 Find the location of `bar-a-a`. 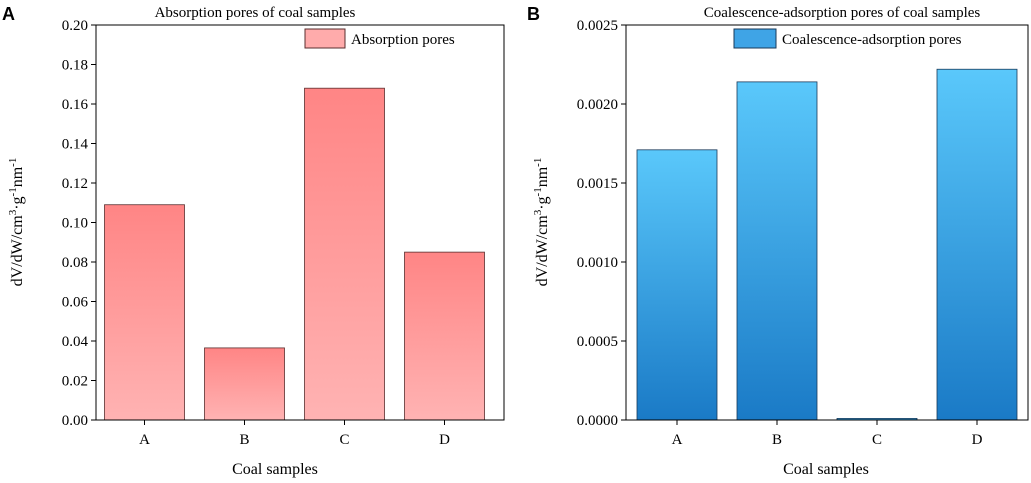

bar-a-a is located at coordinates (144, 312).